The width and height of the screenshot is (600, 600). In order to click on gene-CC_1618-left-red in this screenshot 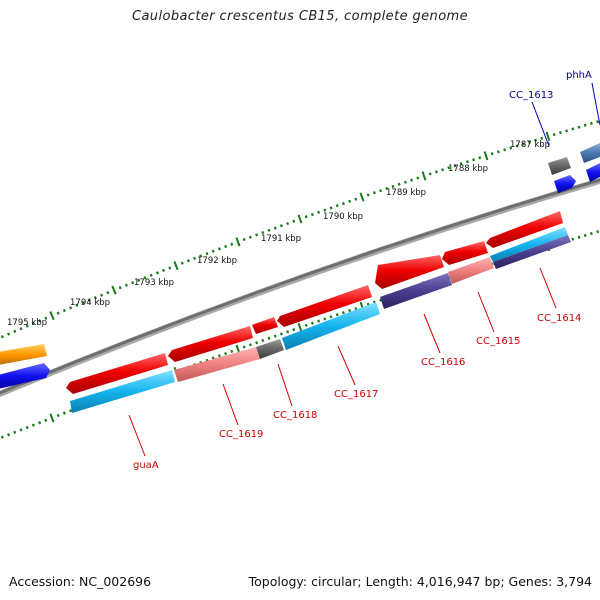, I will do `click(210, 344)`.